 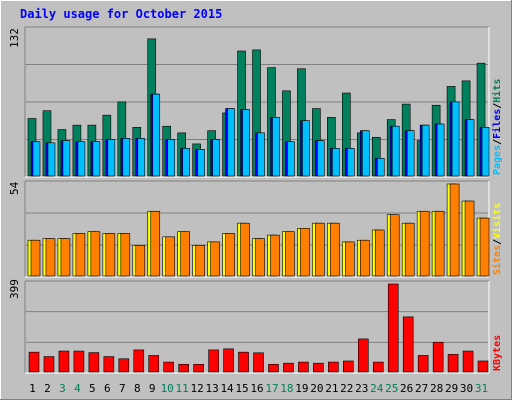 I want to click on x-tick-day-15: 15, so click(x=241, y=388).